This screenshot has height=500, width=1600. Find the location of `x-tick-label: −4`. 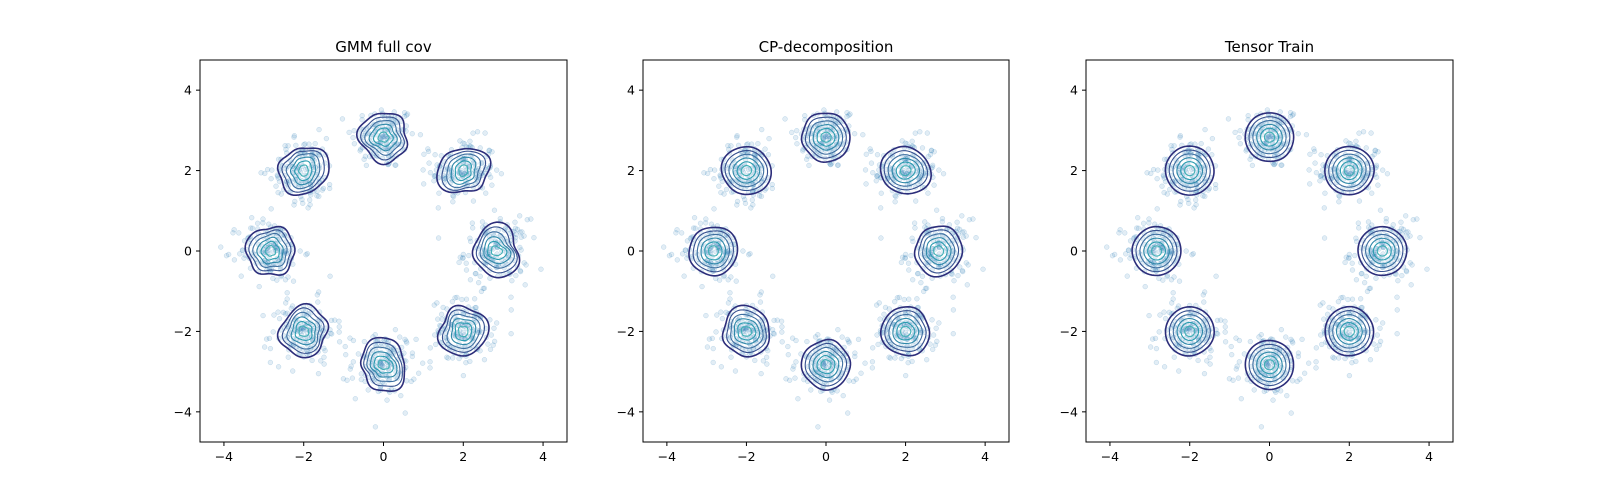

x-tick-label: −4 is located at coordinates (224, 456).